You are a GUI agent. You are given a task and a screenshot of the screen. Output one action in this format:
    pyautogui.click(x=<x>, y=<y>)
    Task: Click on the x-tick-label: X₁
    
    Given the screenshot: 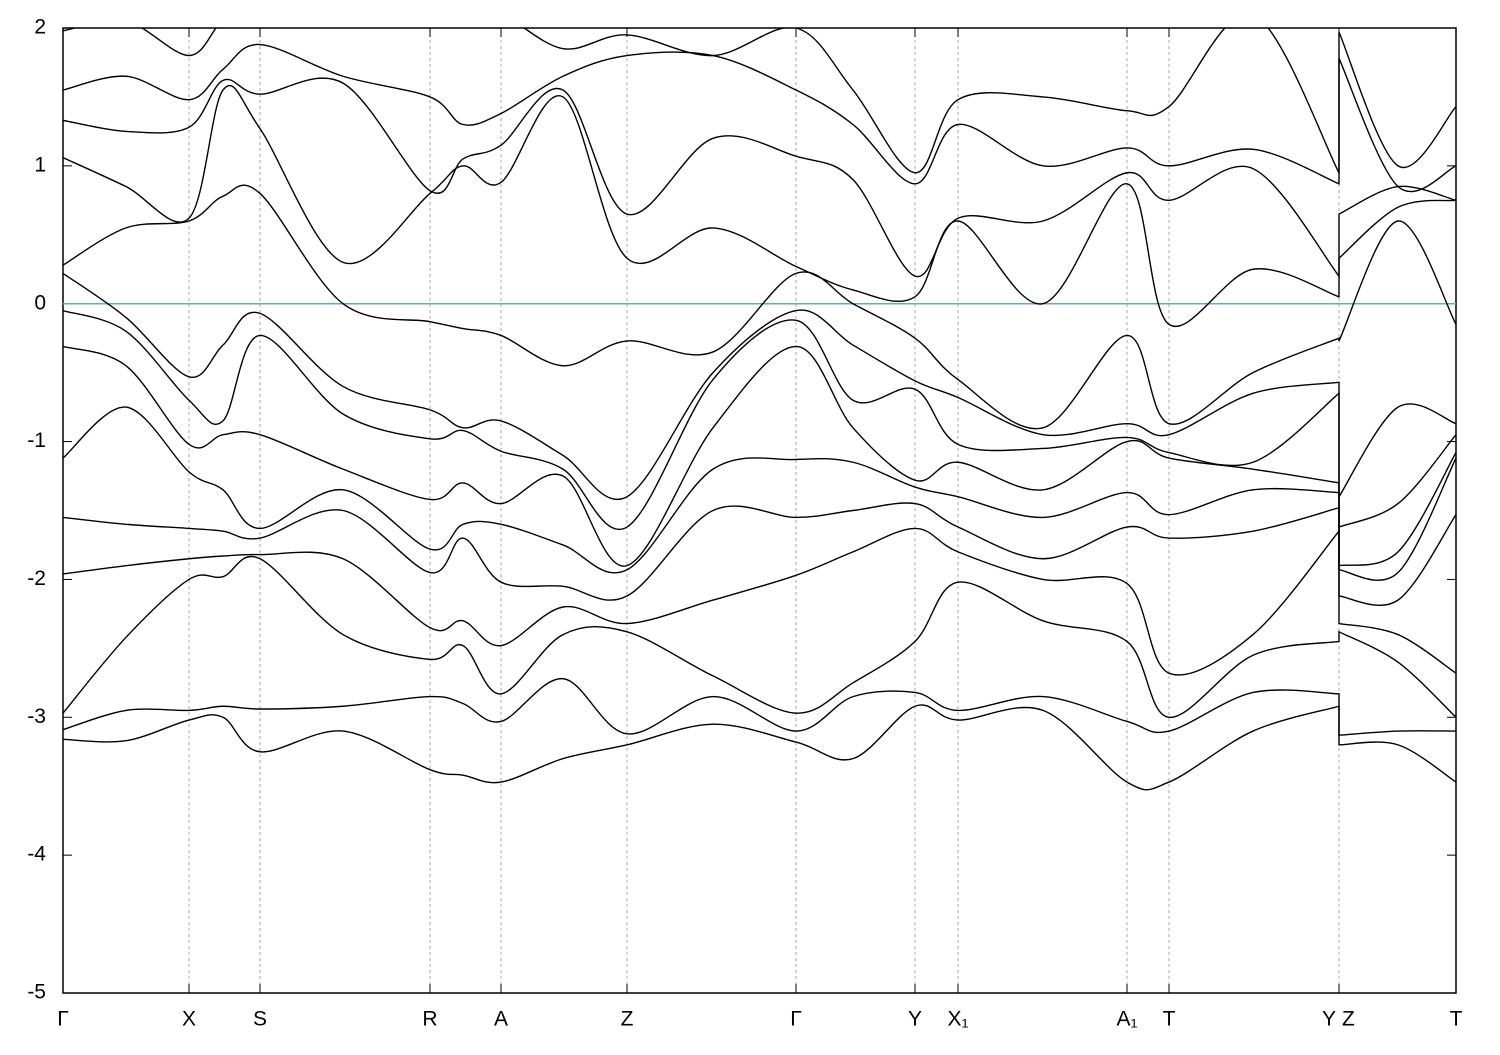 What is the action you would take?
    pyautogui.click(x=957, y=1019)
    